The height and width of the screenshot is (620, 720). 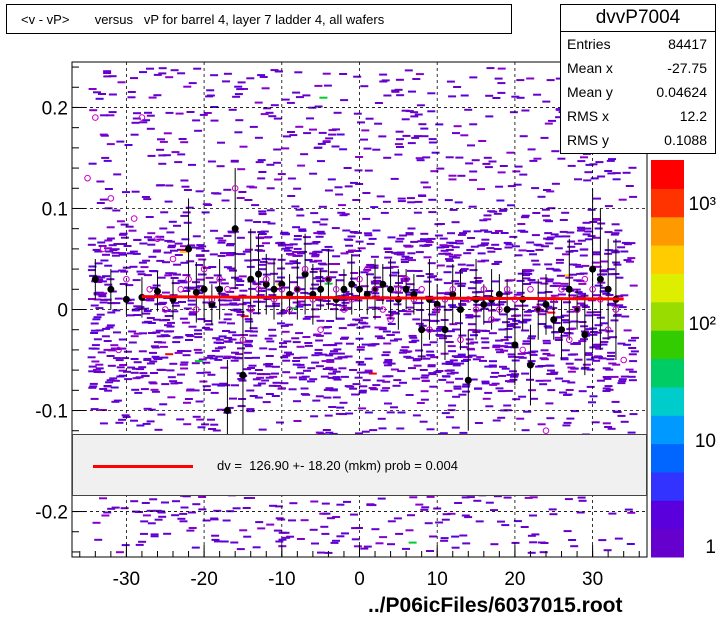 I want to click on stats-value: 0.04624, so click(x=681, y=92).